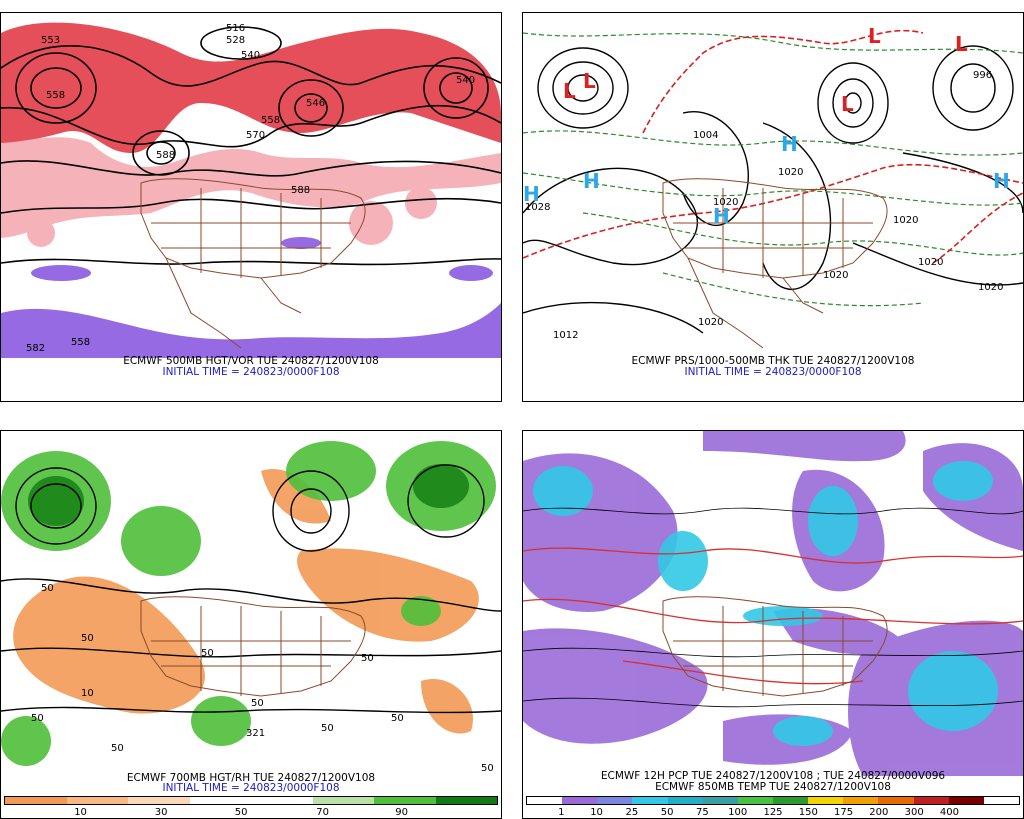 The image size is (1024, 819). What do you see at coordinates (235, 28) in the screenshot?
I see `contour-label: 516` at bounding box center [235, 28].